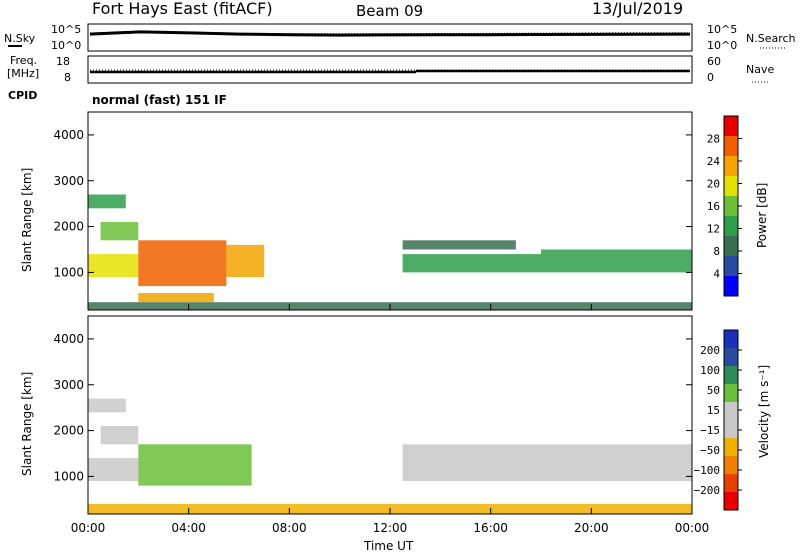  I want to click on noise-series-nsky, so click(390, 33).